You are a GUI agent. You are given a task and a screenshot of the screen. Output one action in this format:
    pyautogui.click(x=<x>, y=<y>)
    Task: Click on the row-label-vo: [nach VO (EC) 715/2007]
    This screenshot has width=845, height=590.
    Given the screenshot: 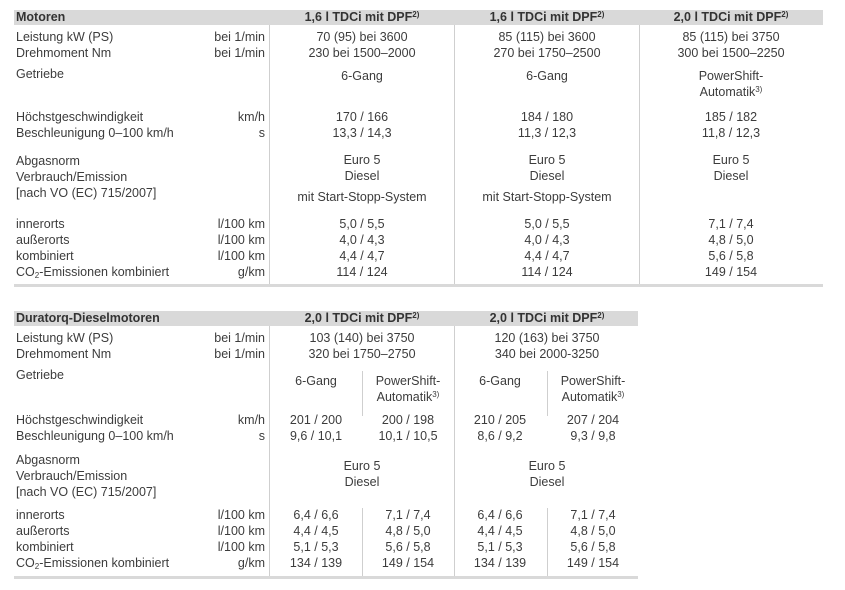 What is the action you would take?
    pyautogui.click(x=86, y=193)
    